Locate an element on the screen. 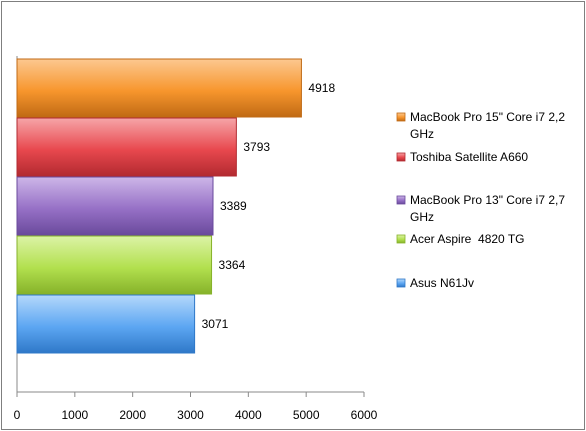  legend-label: MacBook Pro 13" Core i7 2,7 is located at coordinates (487, 200).